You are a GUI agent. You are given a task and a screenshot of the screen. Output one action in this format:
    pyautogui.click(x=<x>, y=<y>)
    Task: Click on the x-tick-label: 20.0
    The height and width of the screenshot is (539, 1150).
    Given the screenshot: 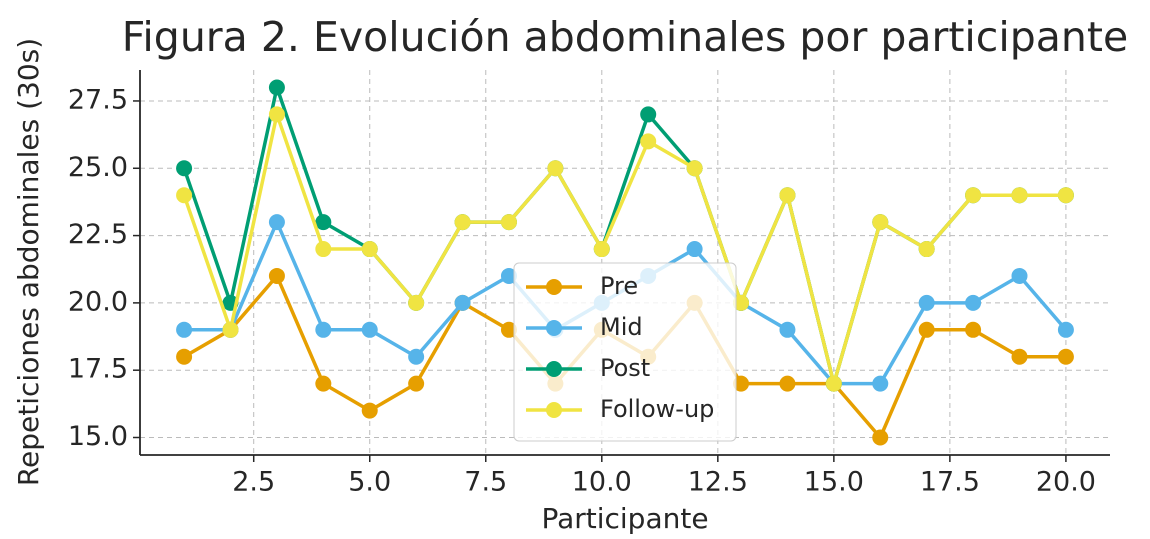 What is the action you would take?
    pyautogui.click(x=1066, y=482)
    